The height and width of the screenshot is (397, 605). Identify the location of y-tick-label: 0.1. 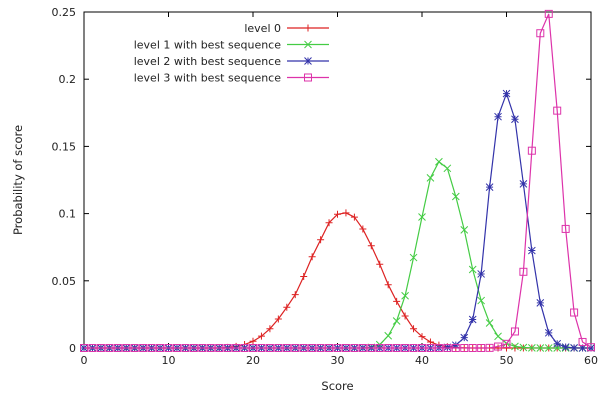
(68, 214).